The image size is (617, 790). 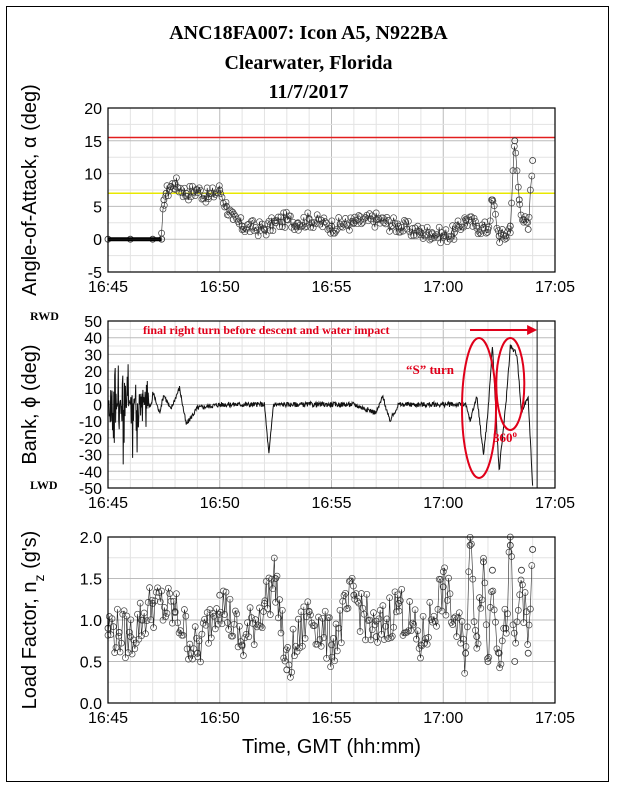 I want to click on figure-title-line1: ANC18FA007: Icon A5, N922BA, so click(x=308, y=33).